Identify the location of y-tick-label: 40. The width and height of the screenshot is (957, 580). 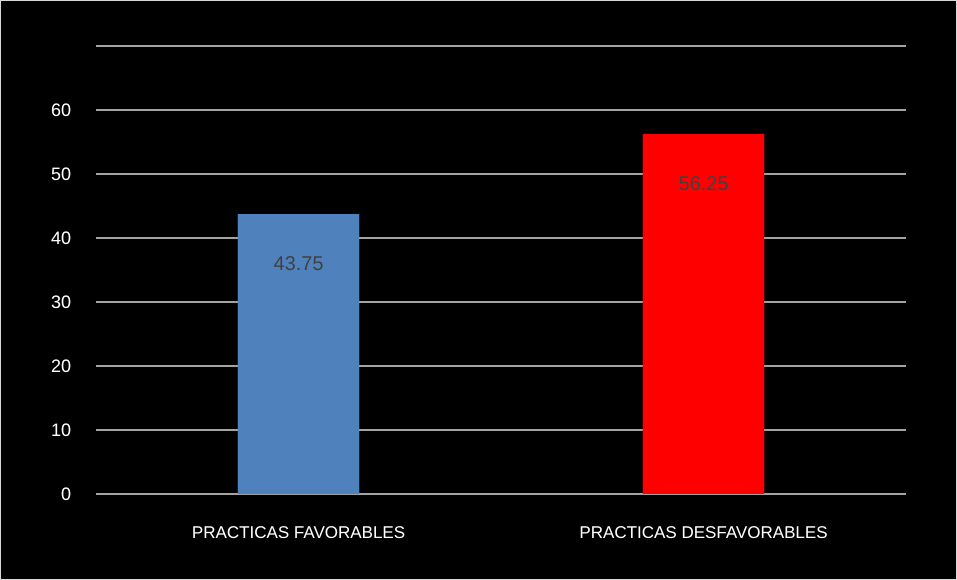
(60, 238).